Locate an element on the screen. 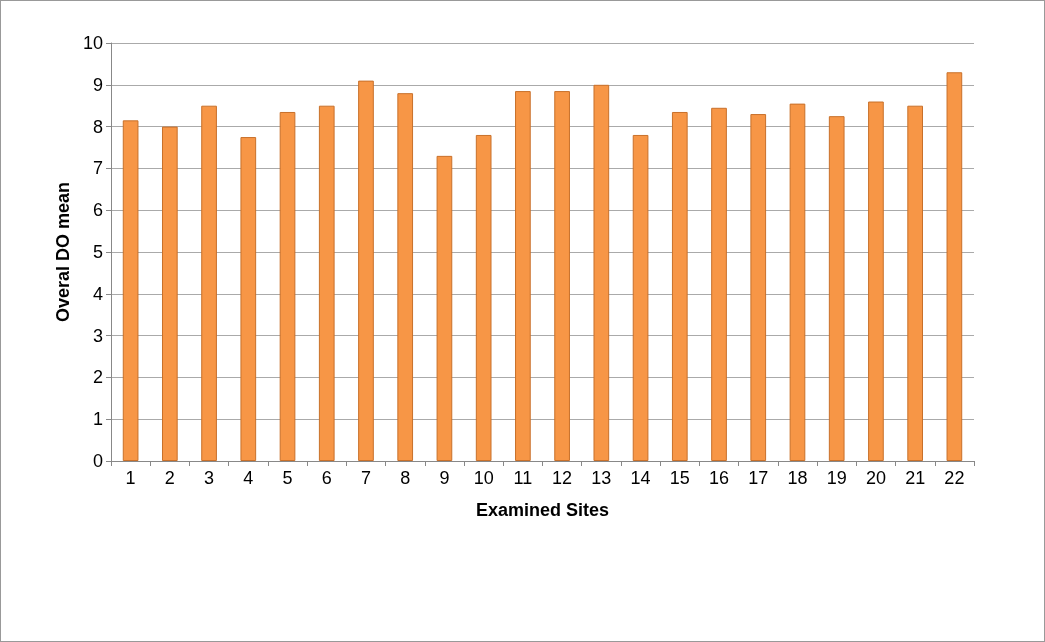  x-tick-label: 20 is located at coordinates (875, 478).